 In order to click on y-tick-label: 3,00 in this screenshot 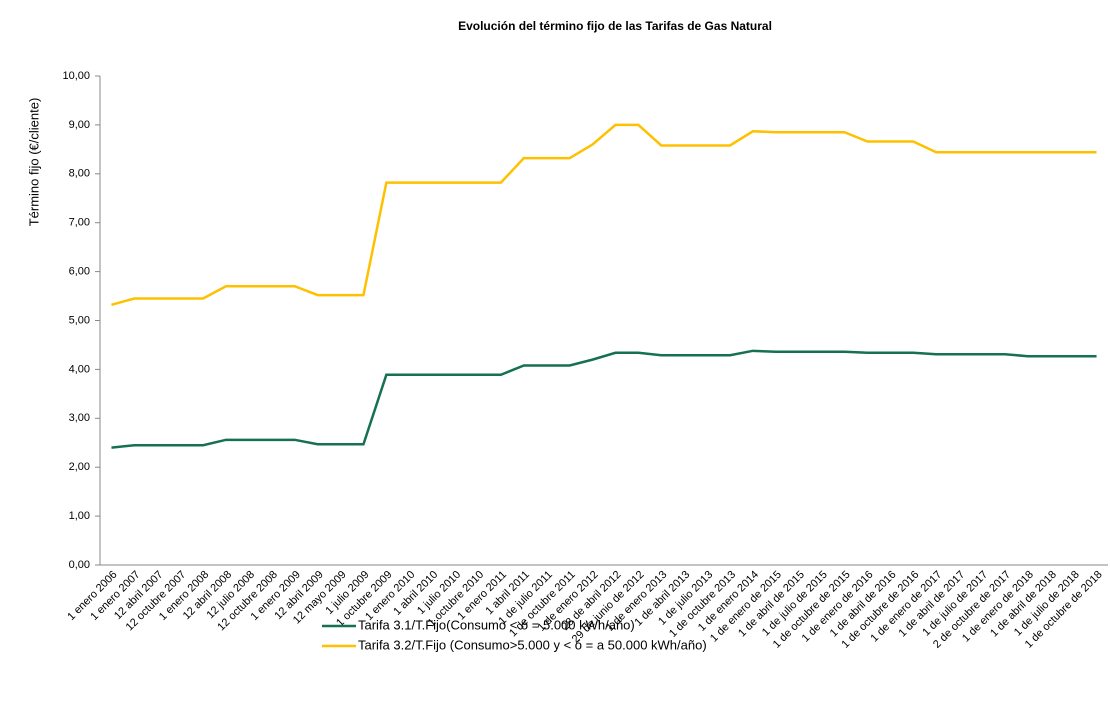, I will do `click(79, 418)`.